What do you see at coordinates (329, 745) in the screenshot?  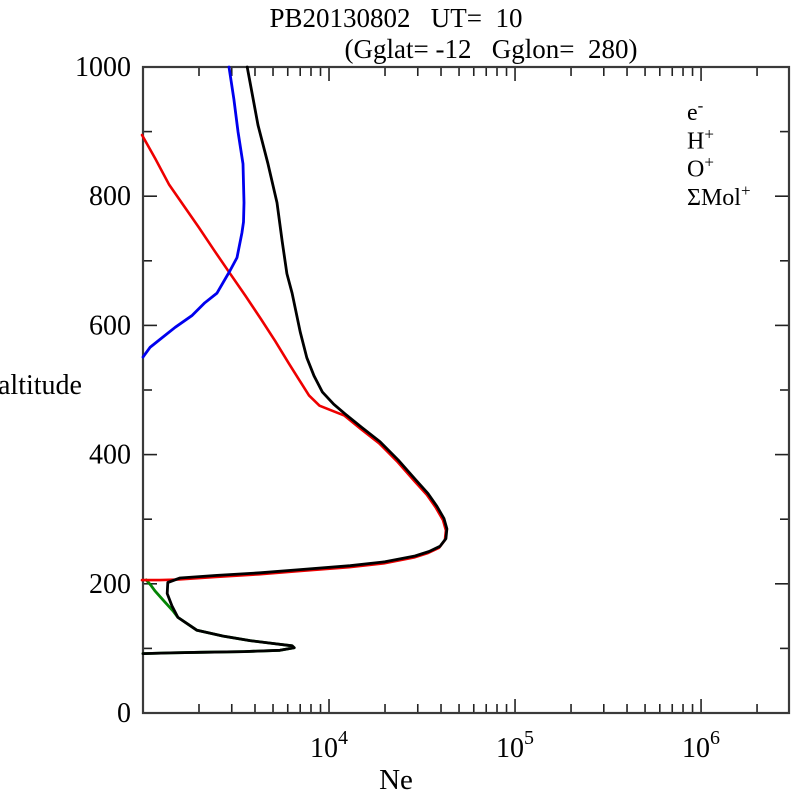 I see `x-tick-label: 10⁴` at bounding box center [329, 745].